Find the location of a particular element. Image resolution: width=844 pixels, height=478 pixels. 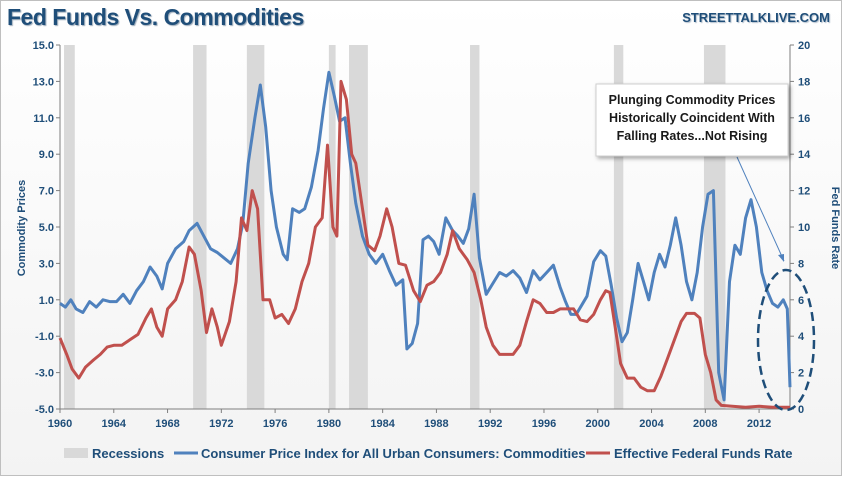

legend-swatch-recessions is located at coordinates (76, 453).